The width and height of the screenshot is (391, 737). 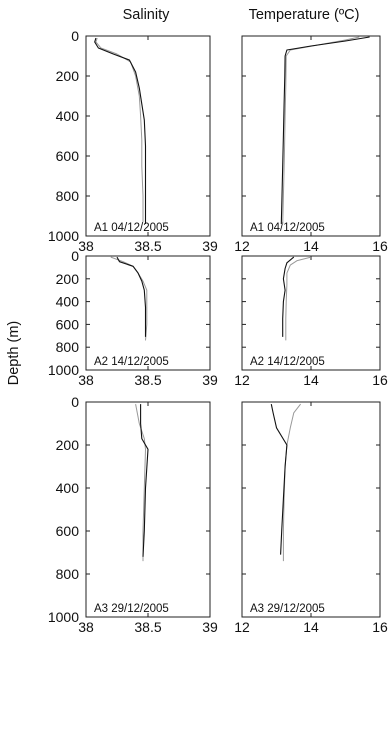 What do you see at coordinates (14, 353) in the screenshot?
I see `y-axis-label: Depth (m)` at bounding box center [14, 353].